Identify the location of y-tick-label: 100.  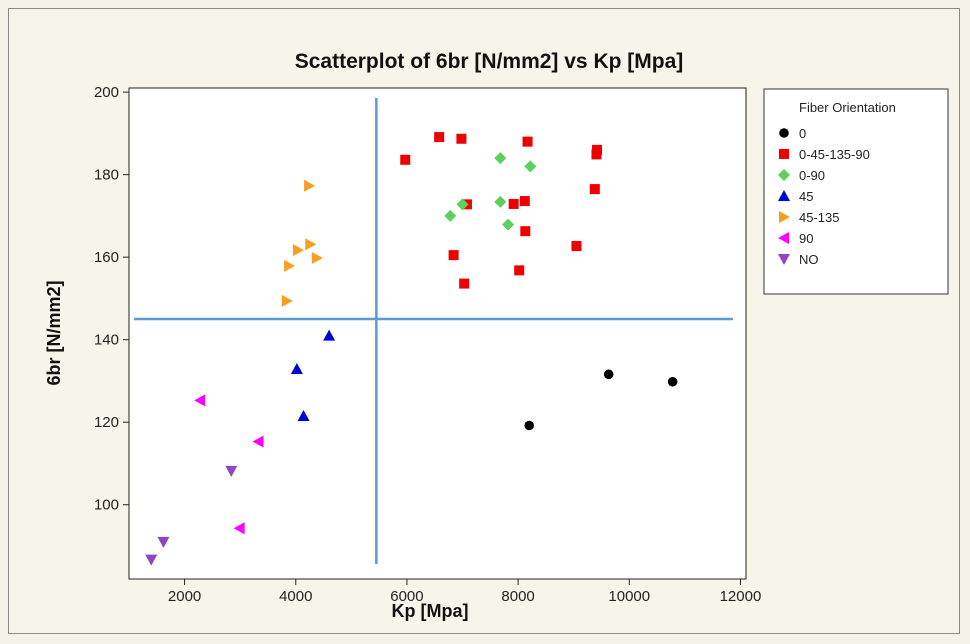
(106, 505).